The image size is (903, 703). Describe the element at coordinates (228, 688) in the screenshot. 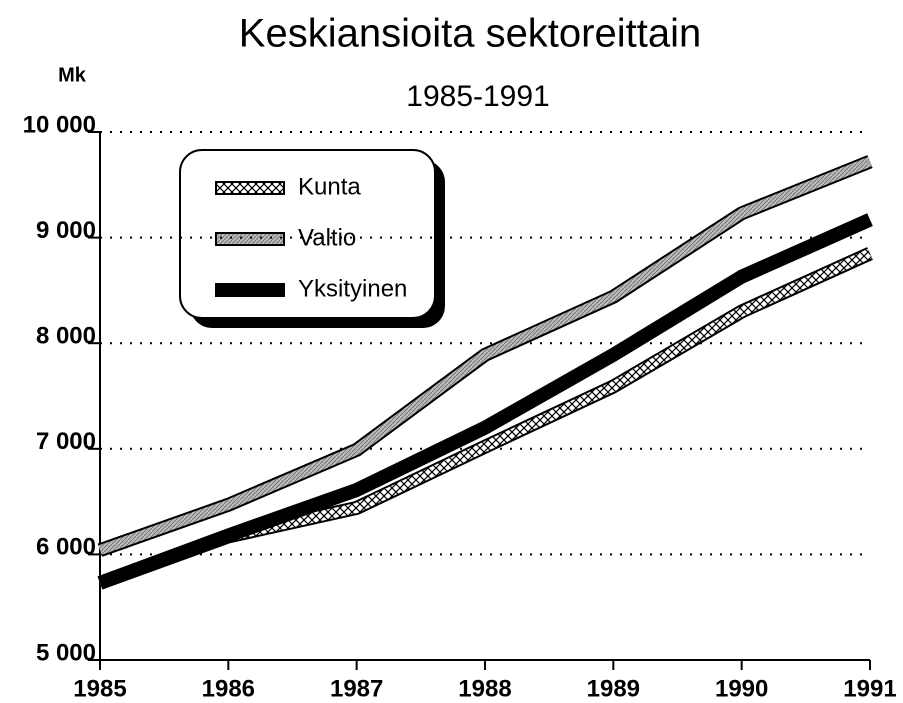

I see `x-tick-label: 1986` at that location.